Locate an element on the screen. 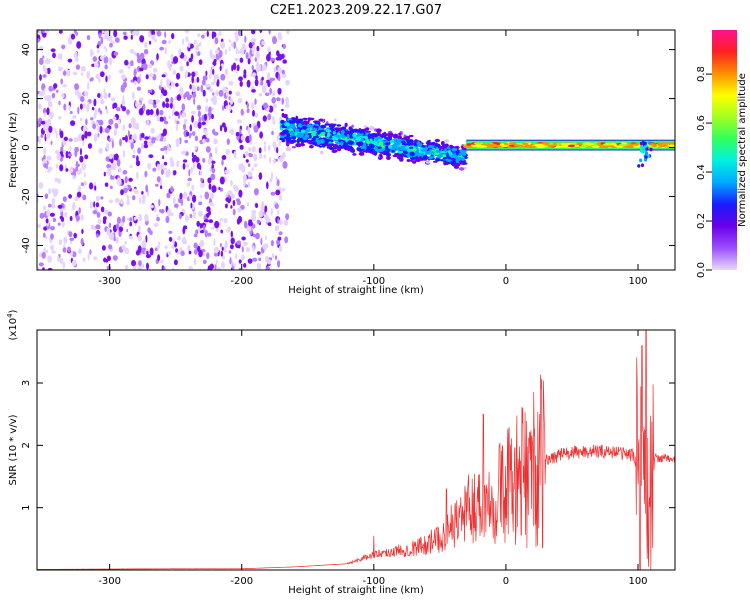 This screenshot has width=750, height=600. chart-title: C2E1.2023.209.22.17.G07 is located at coordinates (356, 10).